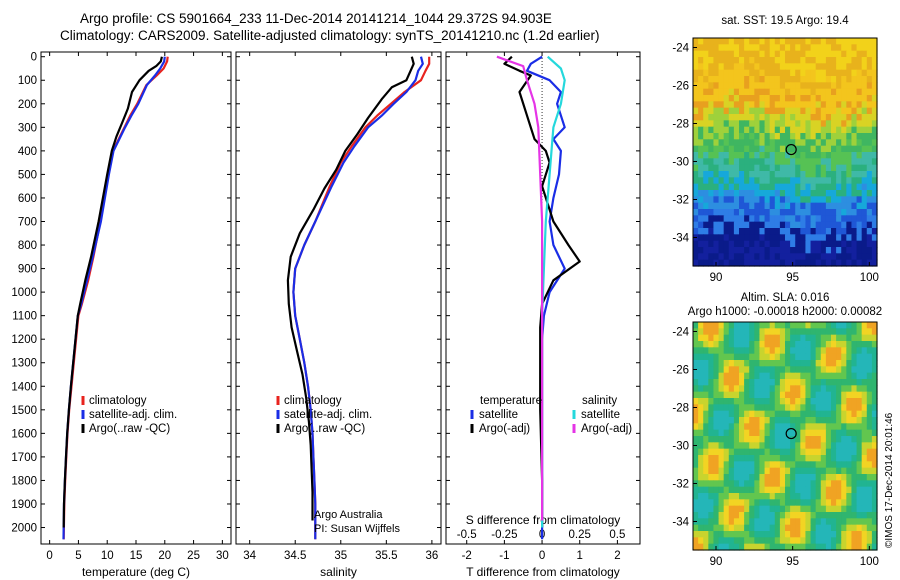 The height and width of the screenshot is (580, 900). What do you see at coordinates (136, 556) in the screenshot?
I see `temperature-x-tick-label: 15` at bounding box center [136, 556].